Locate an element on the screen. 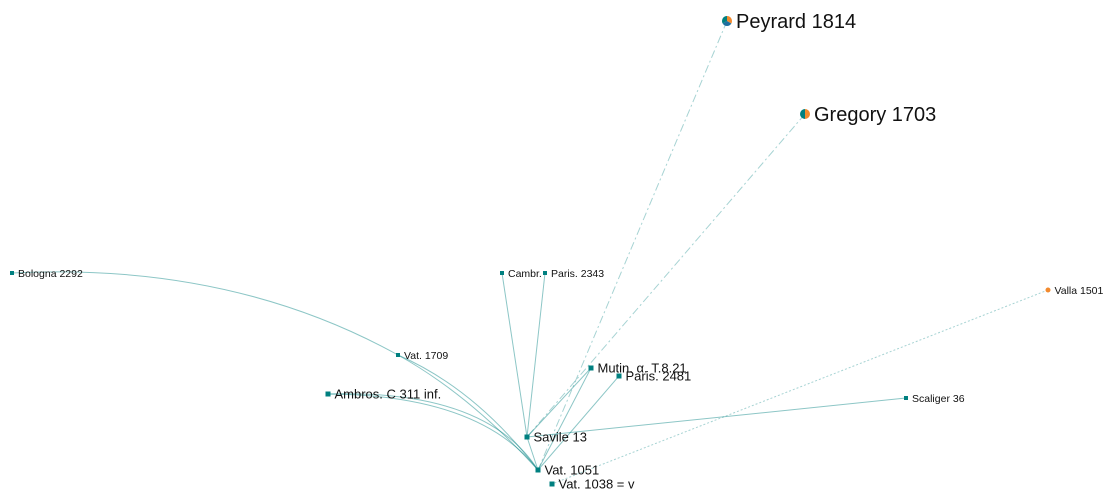 Image resolution: width=1112 pixels, height=495 pixels. edge-mutin-savile is located at coordinates (559, 402).